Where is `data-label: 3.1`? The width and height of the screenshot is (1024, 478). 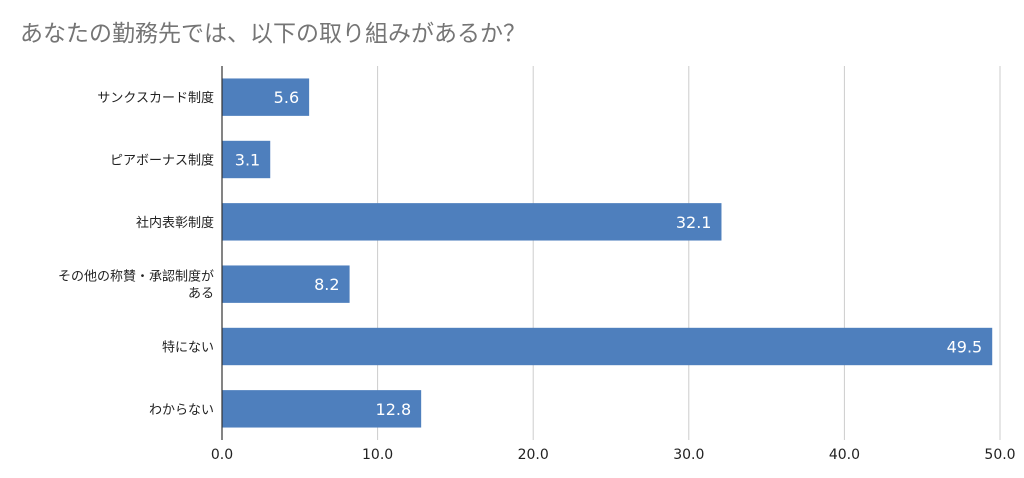 data-label: 3.1 is located at coordinates (247, 160).